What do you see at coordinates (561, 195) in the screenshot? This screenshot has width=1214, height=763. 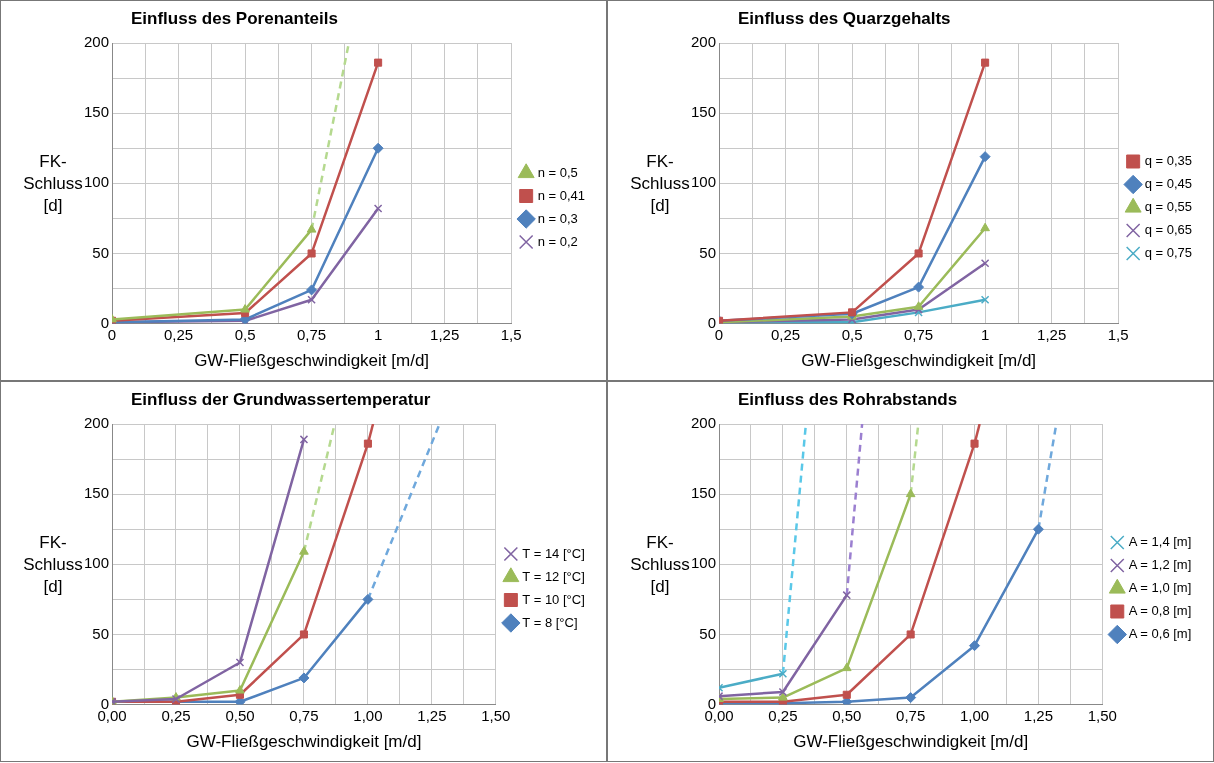 I see `legend-label: n = 0,41` at bounding box center [561, 195].